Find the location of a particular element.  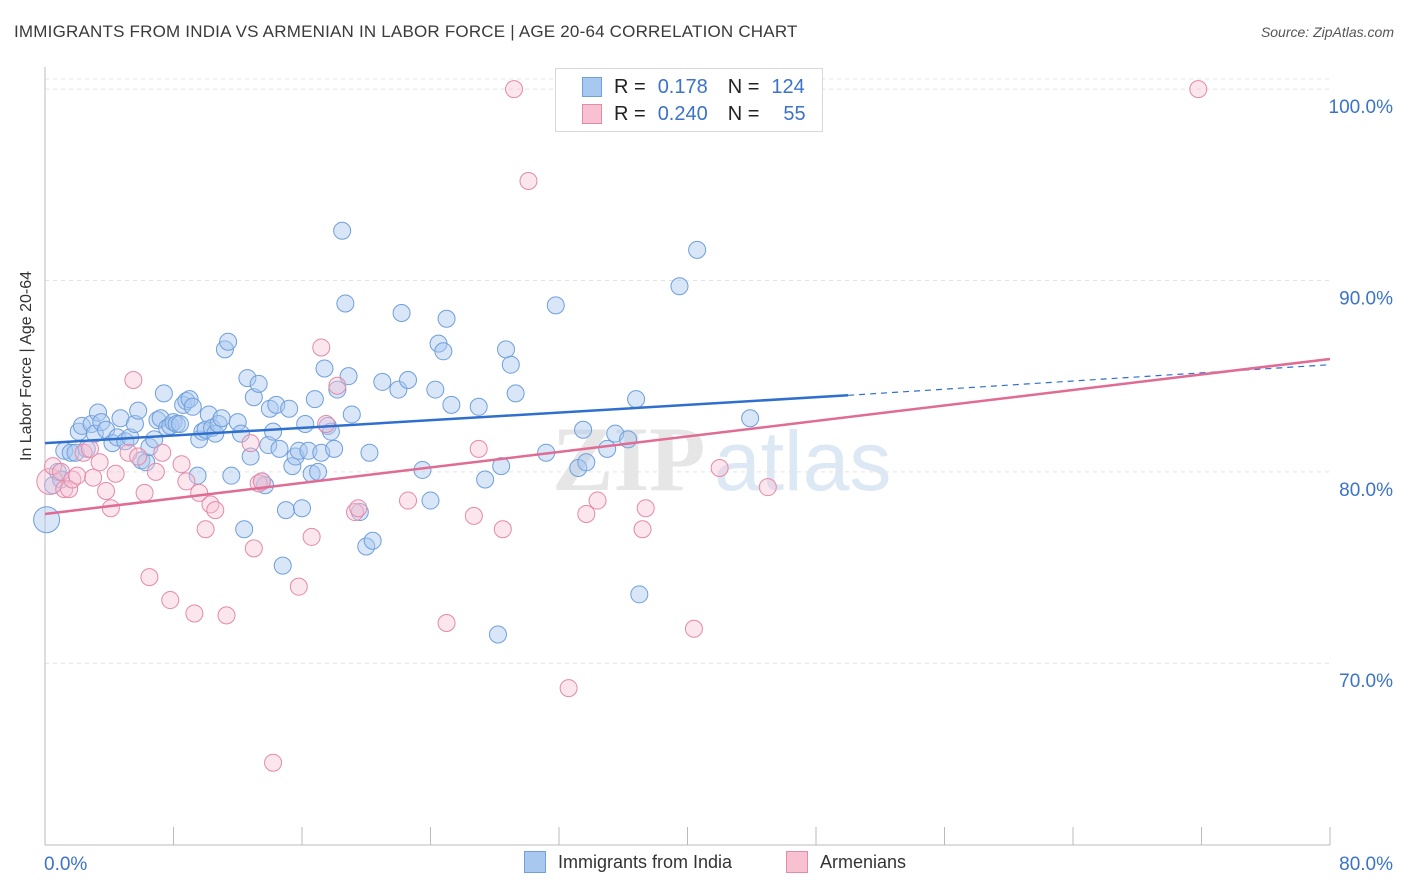

armenian-swatch-icon is located at coordinates (592, 114).